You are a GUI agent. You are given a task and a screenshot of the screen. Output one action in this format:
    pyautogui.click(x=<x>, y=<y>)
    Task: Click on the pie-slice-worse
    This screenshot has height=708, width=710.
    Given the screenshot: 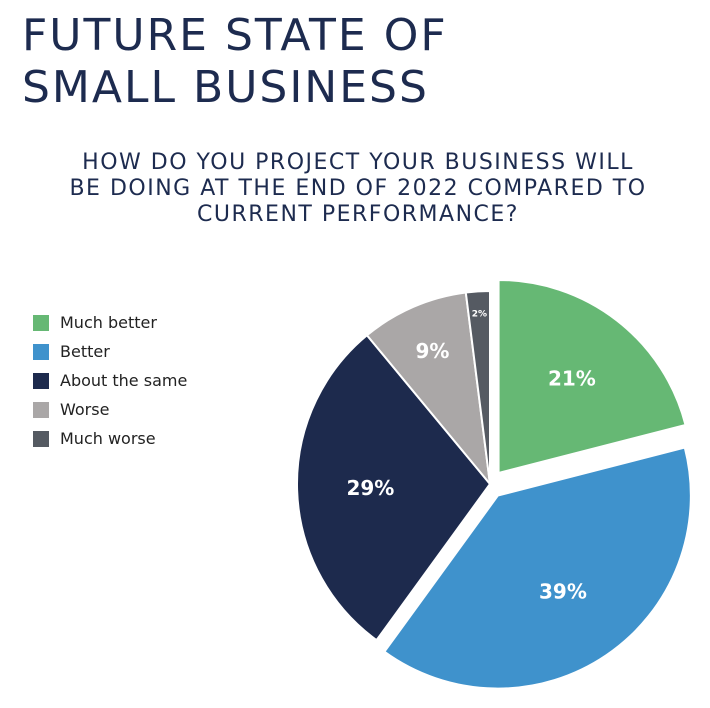 What is the action you would take?
    pyautogui.click(x=428, y=388)
    